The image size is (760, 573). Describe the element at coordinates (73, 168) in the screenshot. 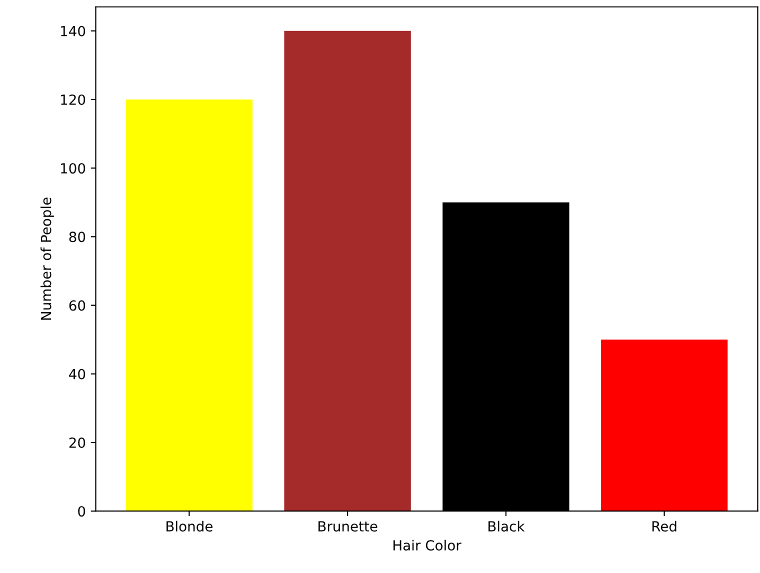

I see `y-tick-label: 100` at that location.